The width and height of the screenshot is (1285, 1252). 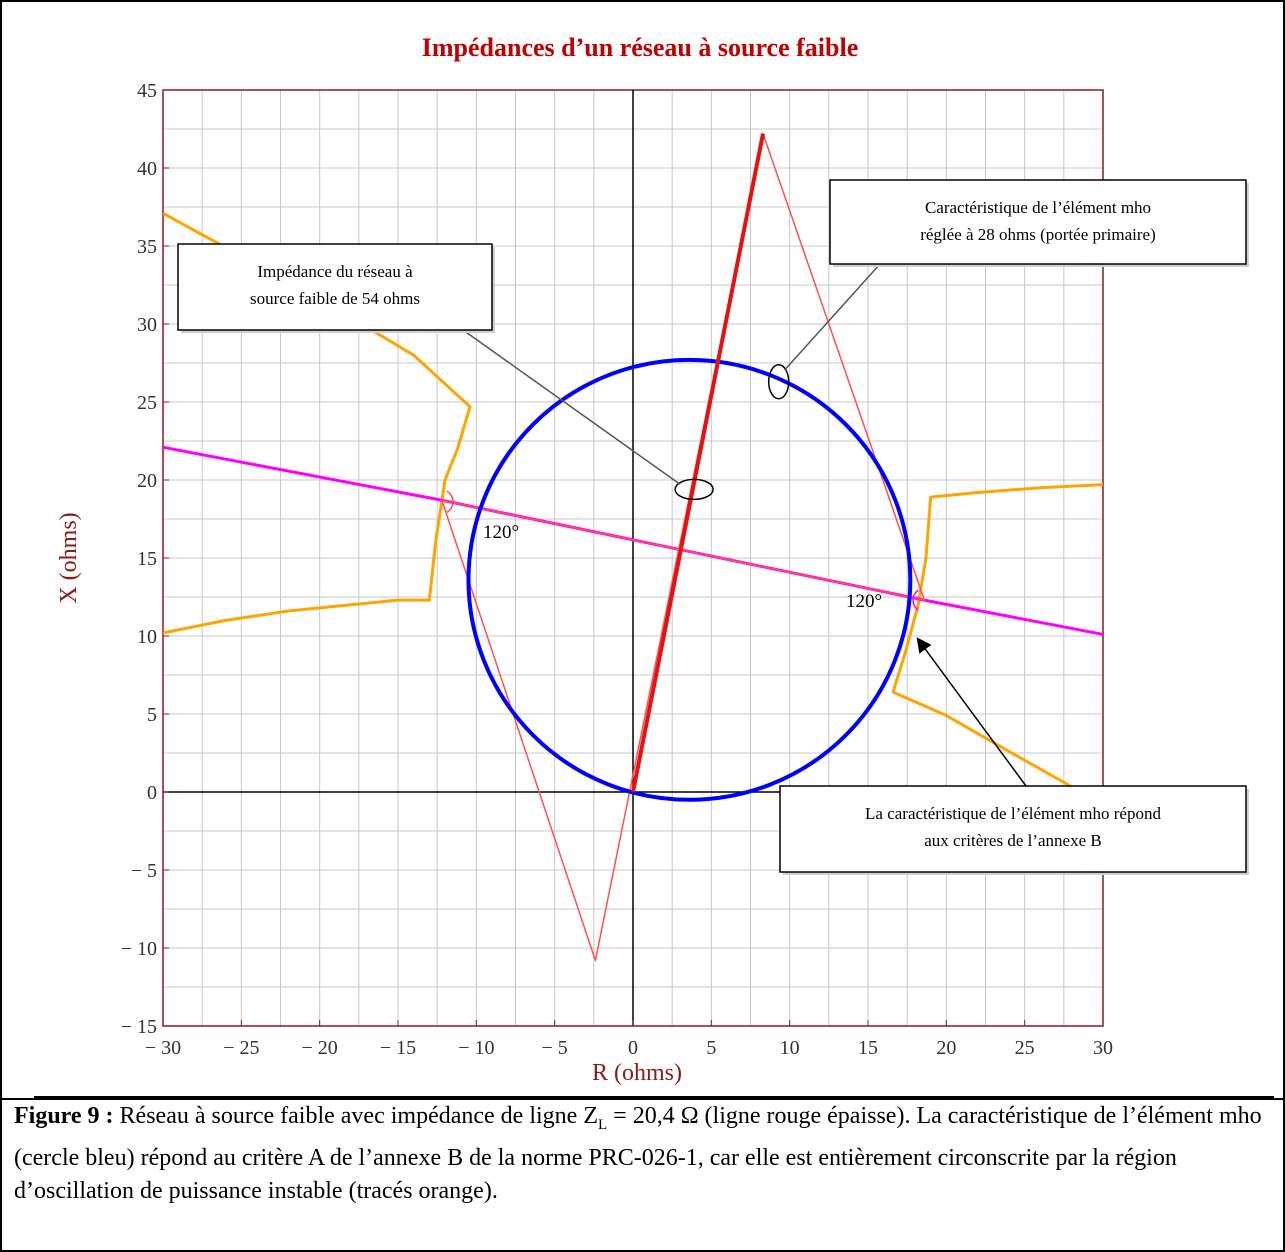 What do you see at coordinates (602, 1124) in the screenshot?
I see `caption-subscript: L` at bounding box center [602, 1124].